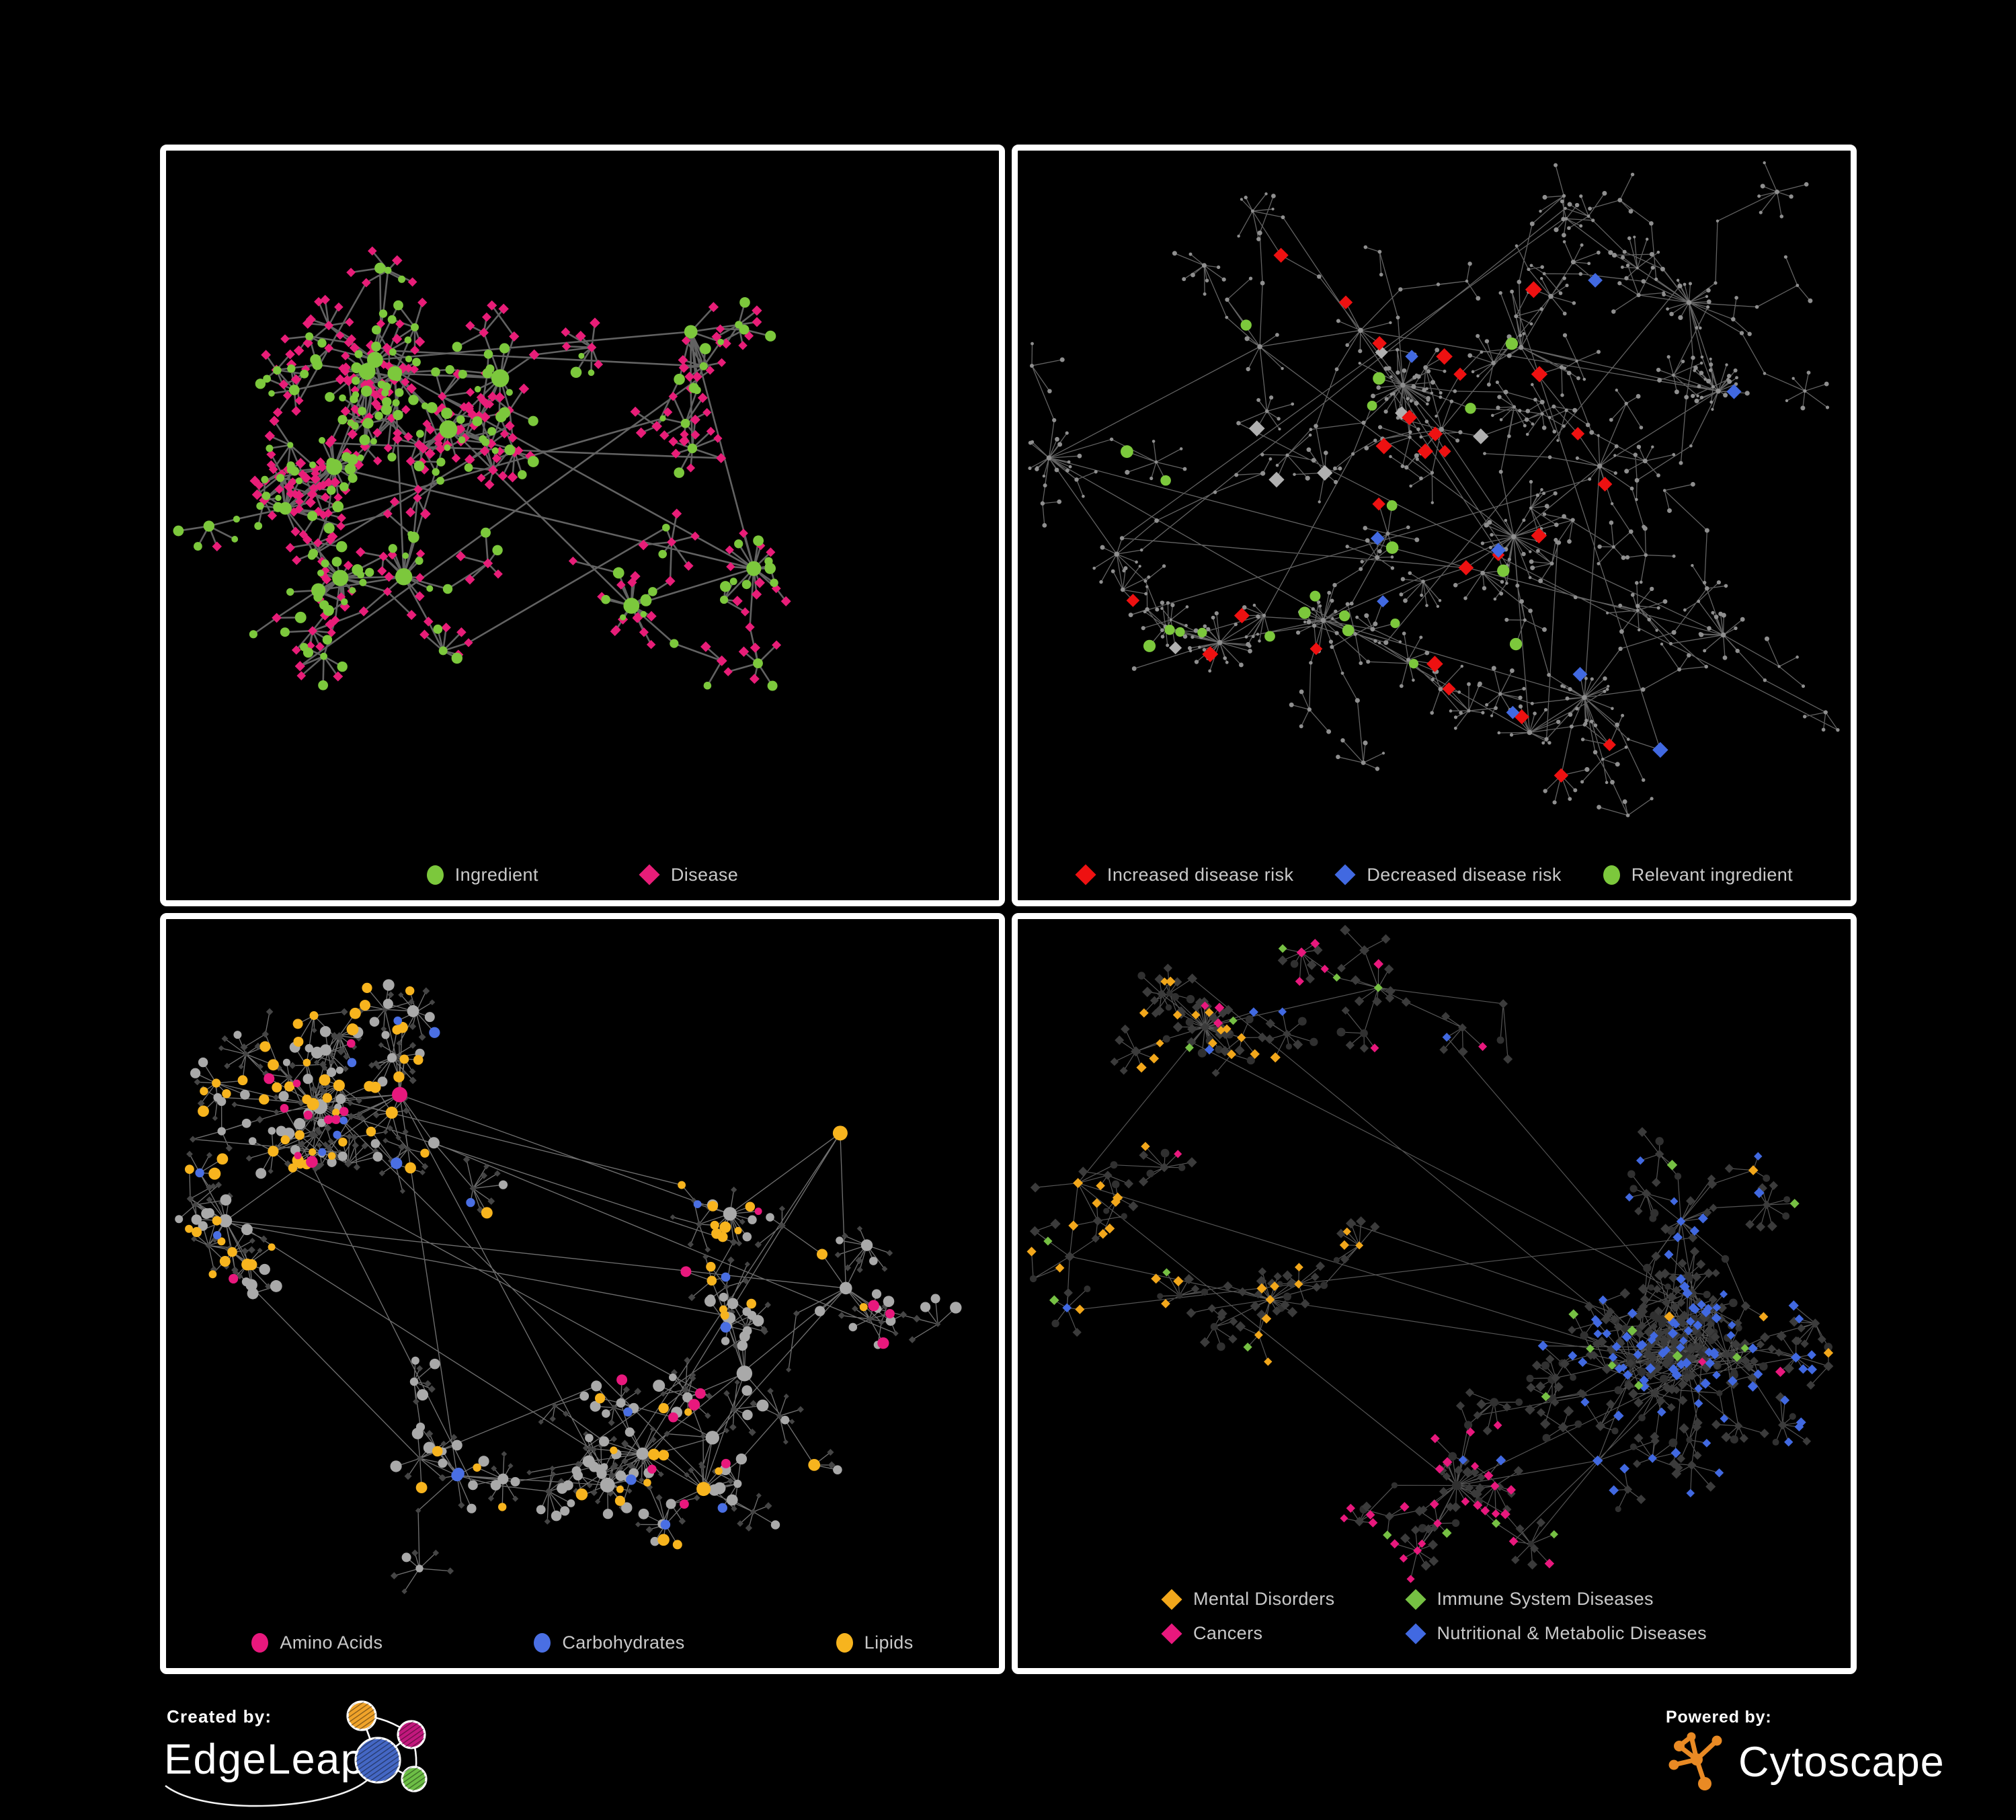  I want to click on edgeleap-swoosh, so click(266, 1793).